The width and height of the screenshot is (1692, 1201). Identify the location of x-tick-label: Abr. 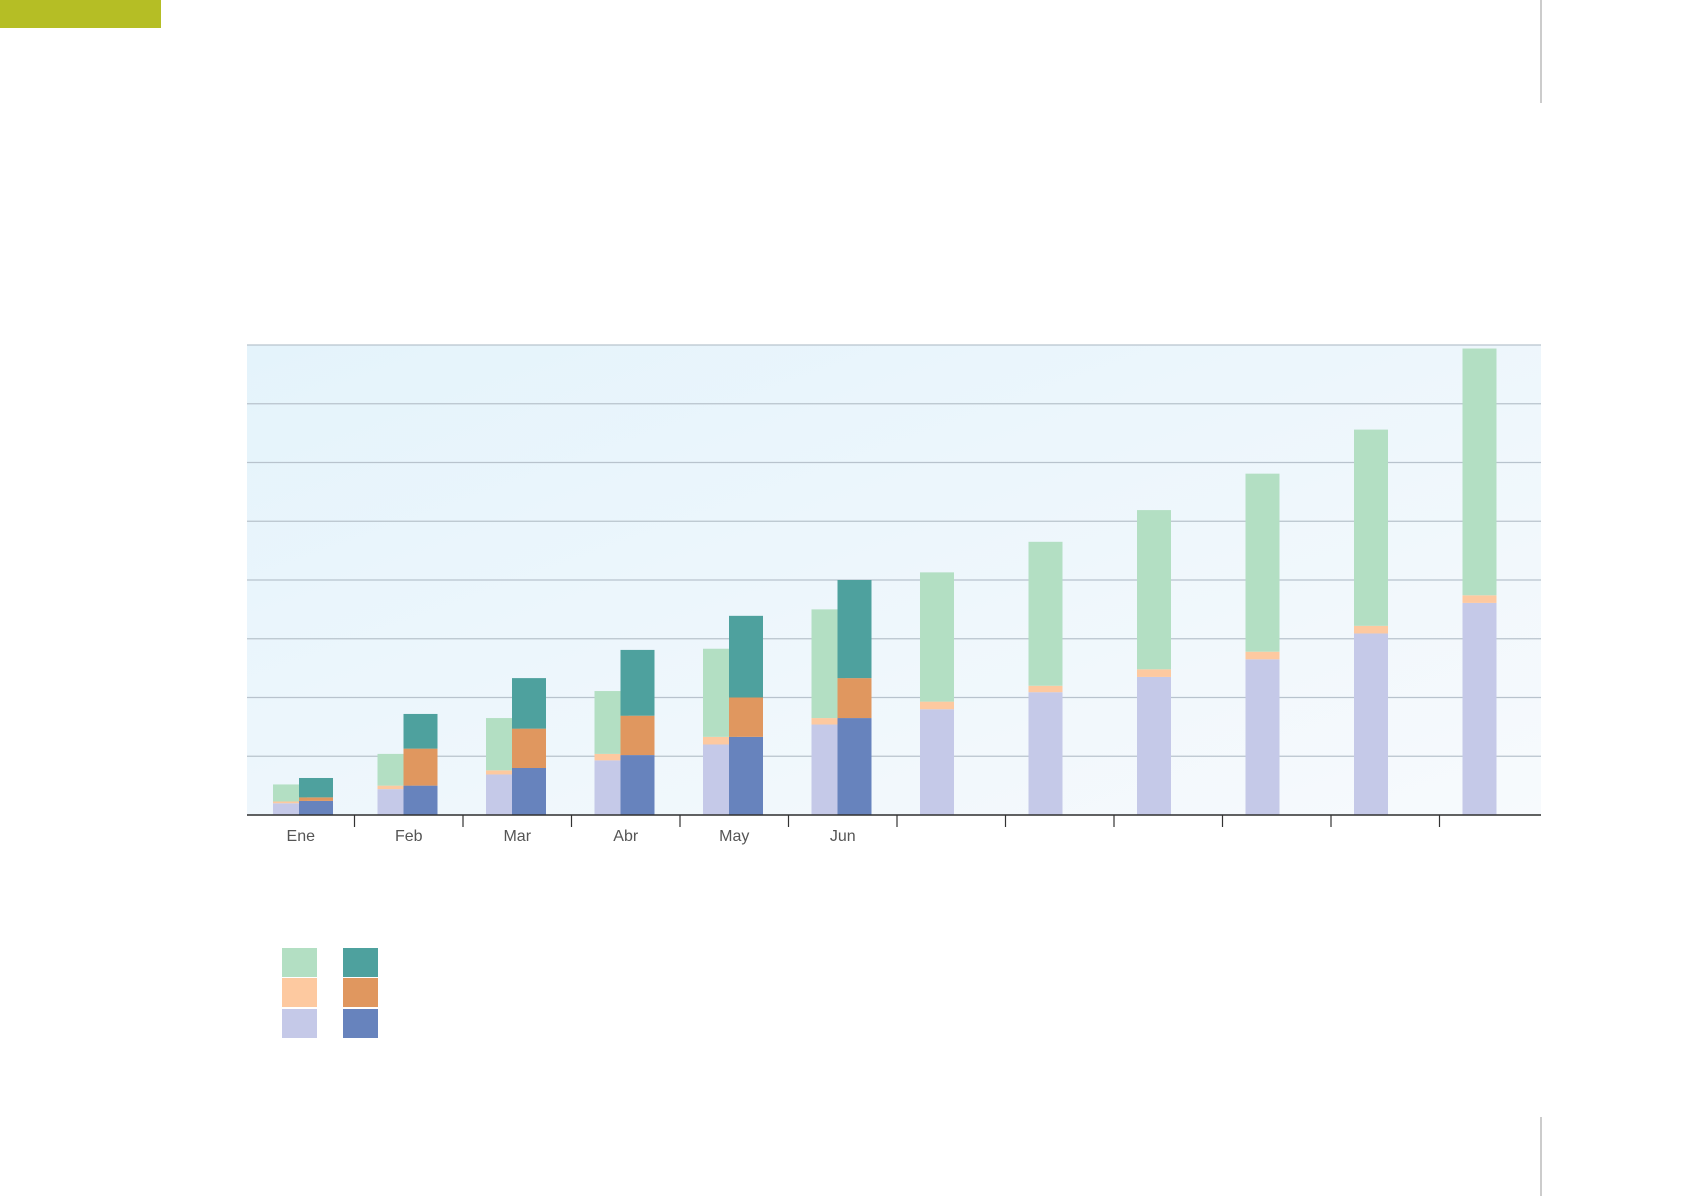
(626, 836).